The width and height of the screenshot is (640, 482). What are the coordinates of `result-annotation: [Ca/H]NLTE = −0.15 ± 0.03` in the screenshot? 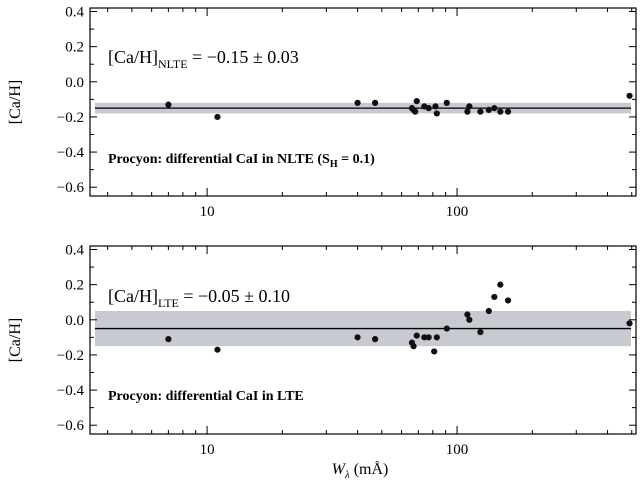 It's located at (203, 59).